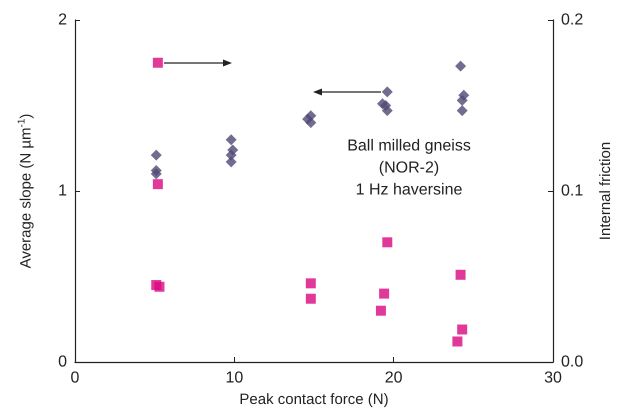 The width and height of the screenshot is (633, 419). Describe the element at coordinates (314, 399) in the screenshot. I see `x-axis-title: Peak contact force (N)` at that location.